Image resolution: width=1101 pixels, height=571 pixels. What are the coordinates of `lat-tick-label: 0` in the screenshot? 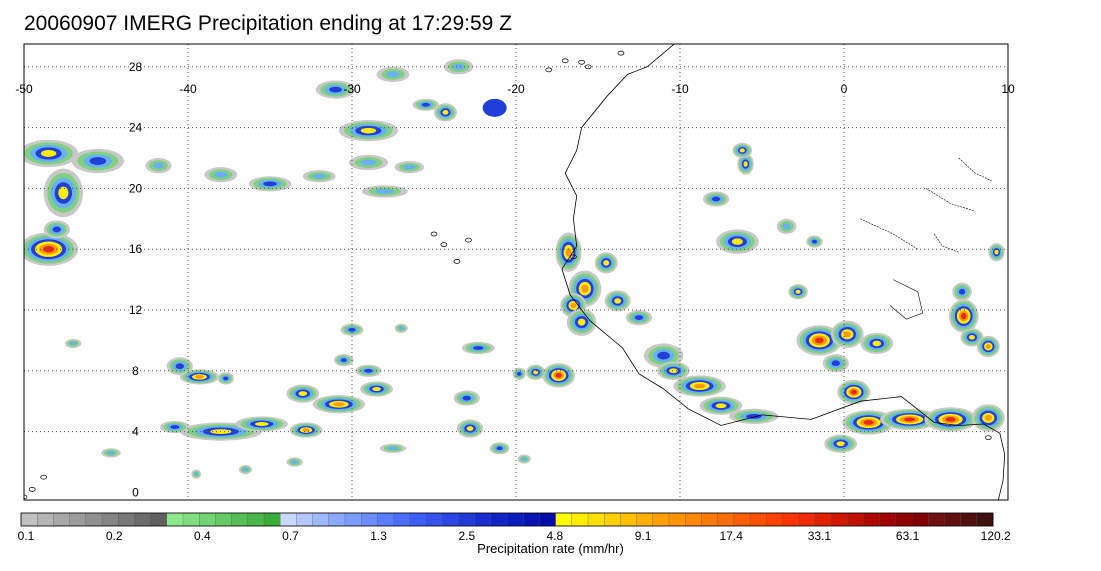 It's located at (135, 492).